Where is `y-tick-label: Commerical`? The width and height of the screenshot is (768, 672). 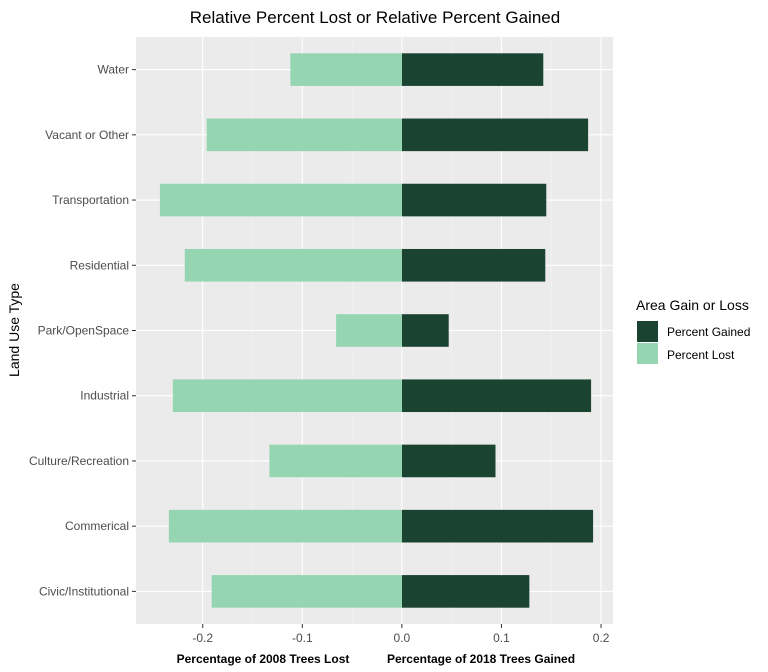
y-tick-label: Commerical is located at coordinates (97, 526).